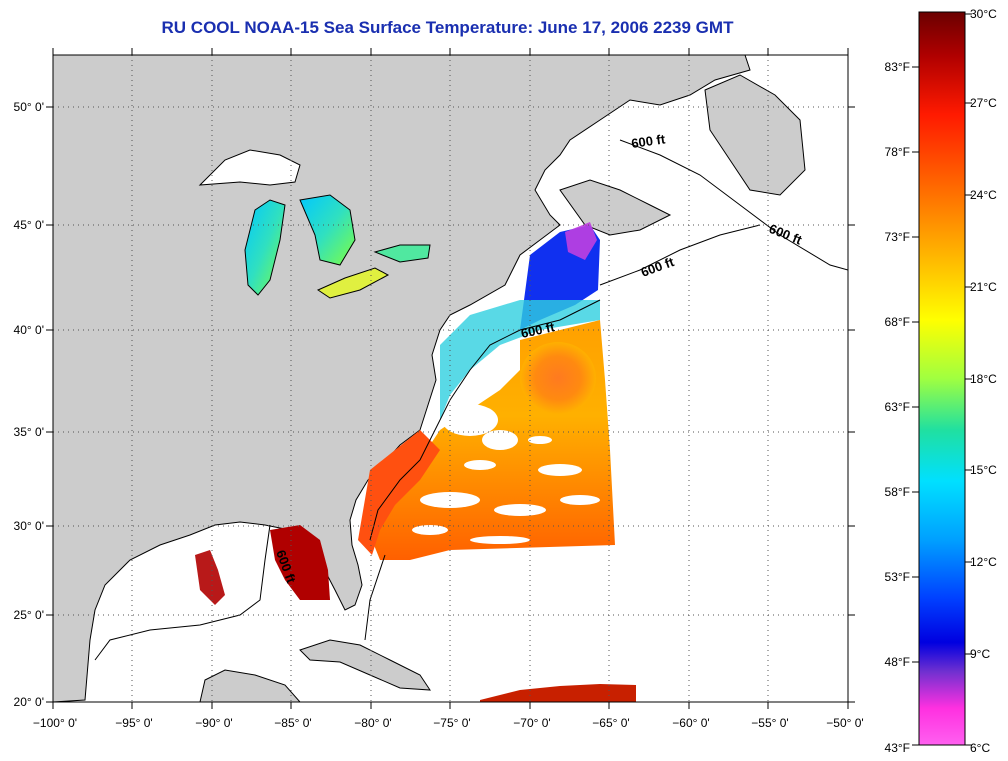 Image resolution: width=1008 pixels, height=761 pixels. Describe the element at coordinates (372, 723) in the screenshot. I see `lon-label: −80° 0'` at that location.